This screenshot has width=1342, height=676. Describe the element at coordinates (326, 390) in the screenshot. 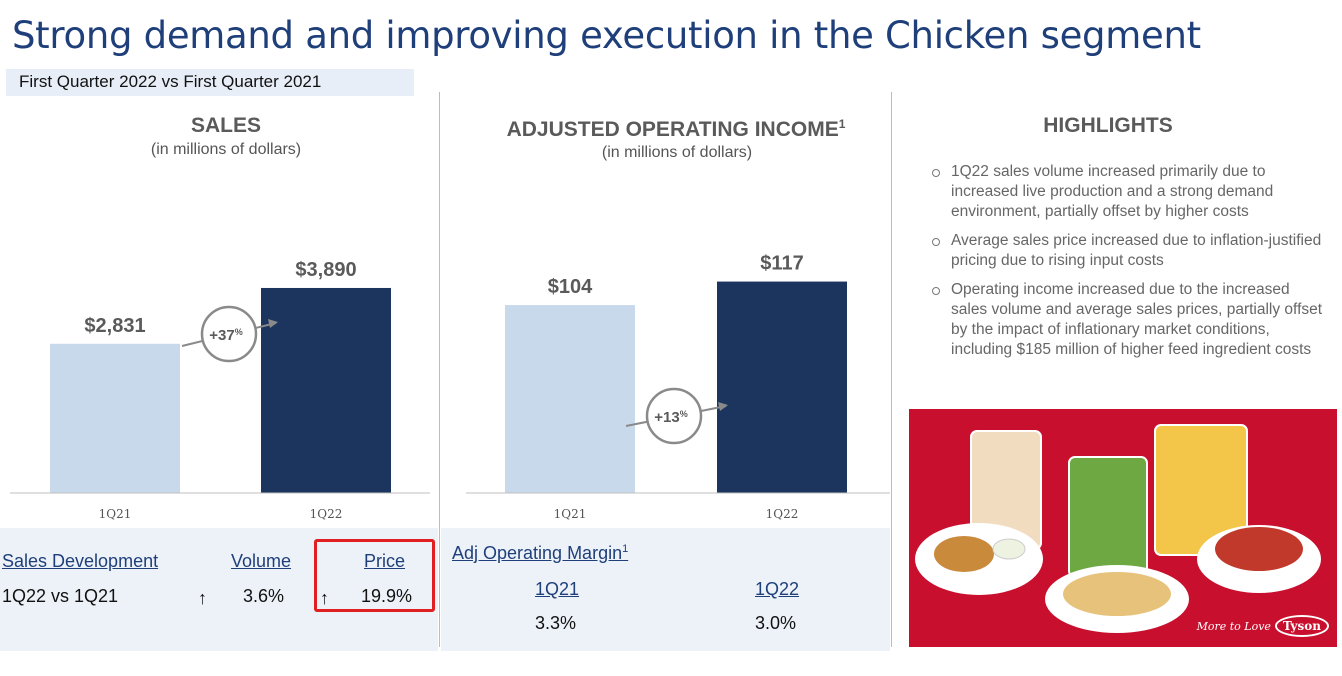

I see `sales-bar-1q22` at that location.